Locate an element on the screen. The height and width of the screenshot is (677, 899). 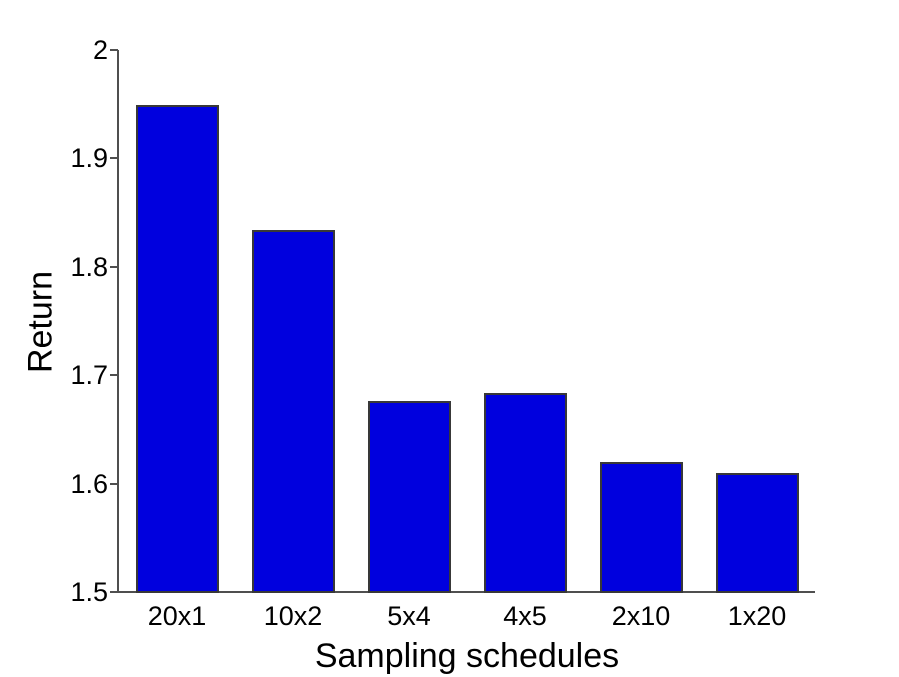
bar-1x20 is located at coordinates (757, 533).